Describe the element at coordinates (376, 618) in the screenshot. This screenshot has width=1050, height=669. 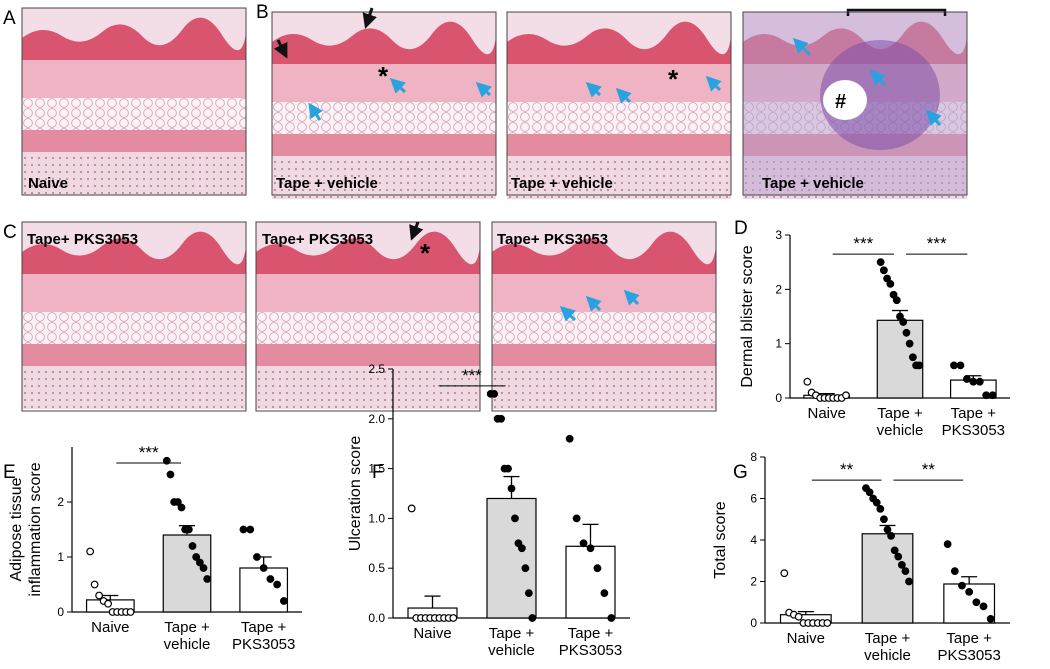
I see `y-tick-label: 0.0` at that location.